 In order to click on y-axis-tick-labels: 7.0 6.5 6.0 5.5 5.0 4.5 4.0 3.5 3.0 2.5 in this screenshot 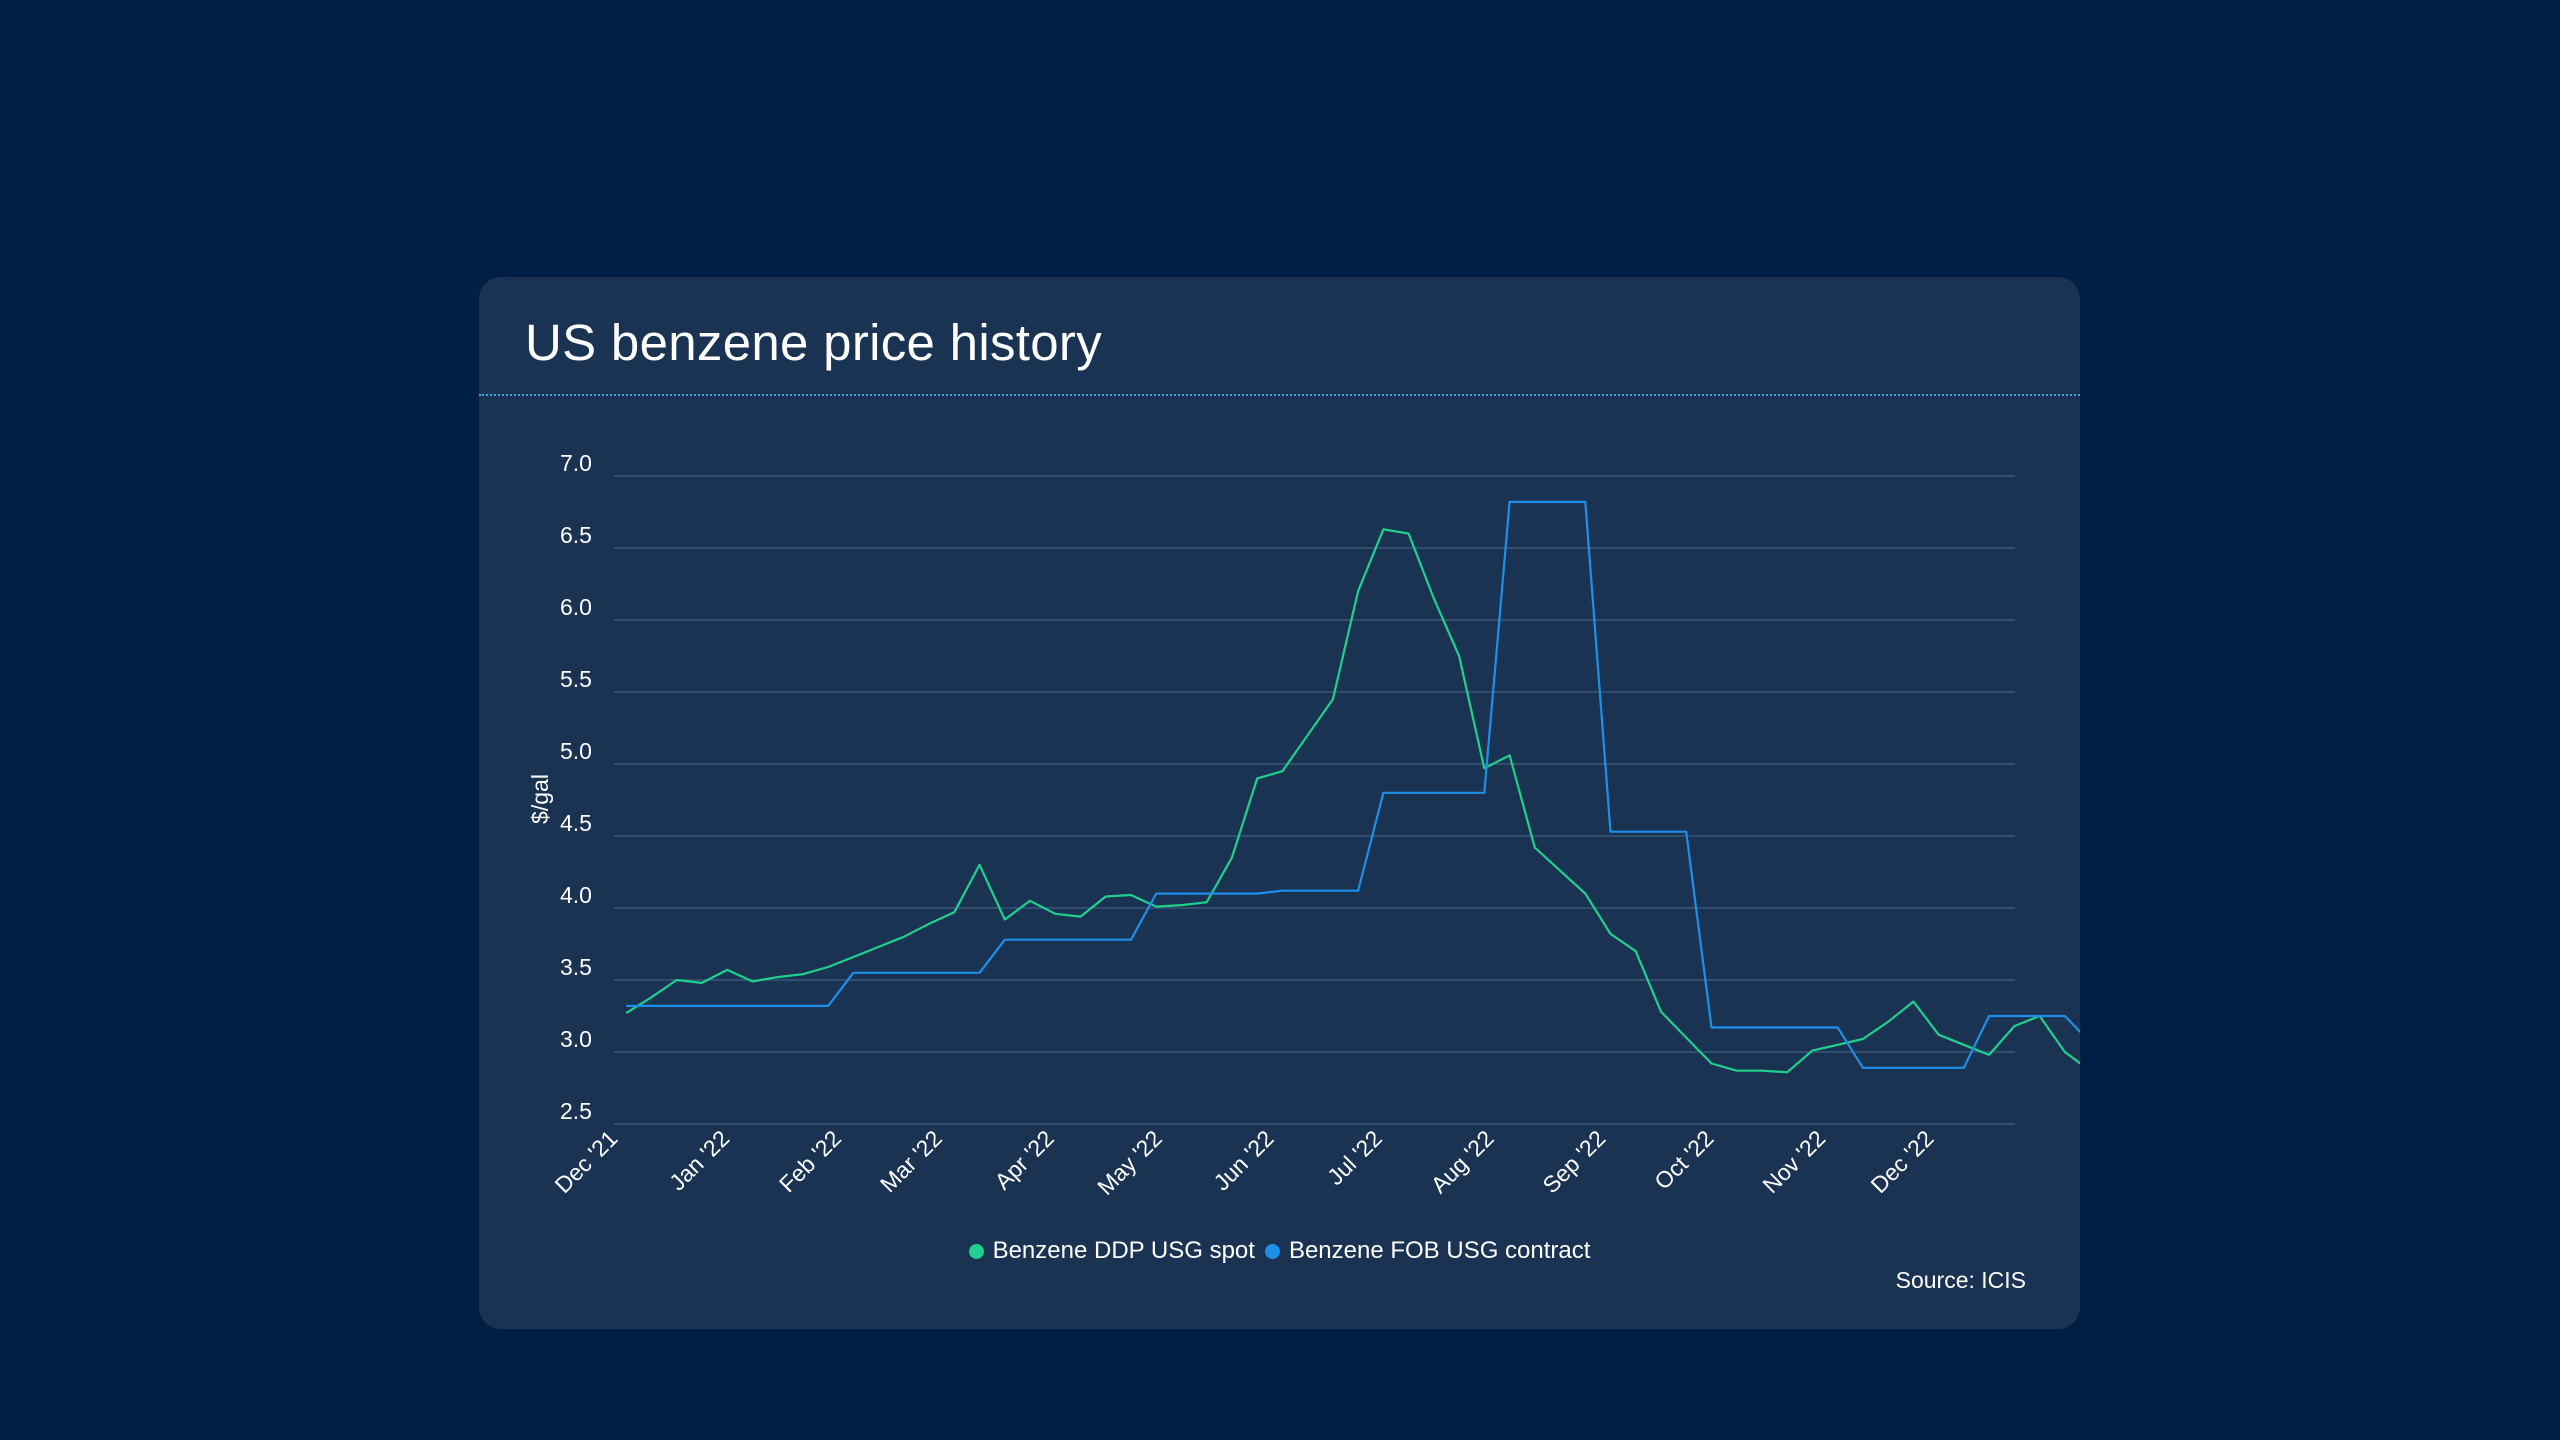, I will do `click(576, 787)`.